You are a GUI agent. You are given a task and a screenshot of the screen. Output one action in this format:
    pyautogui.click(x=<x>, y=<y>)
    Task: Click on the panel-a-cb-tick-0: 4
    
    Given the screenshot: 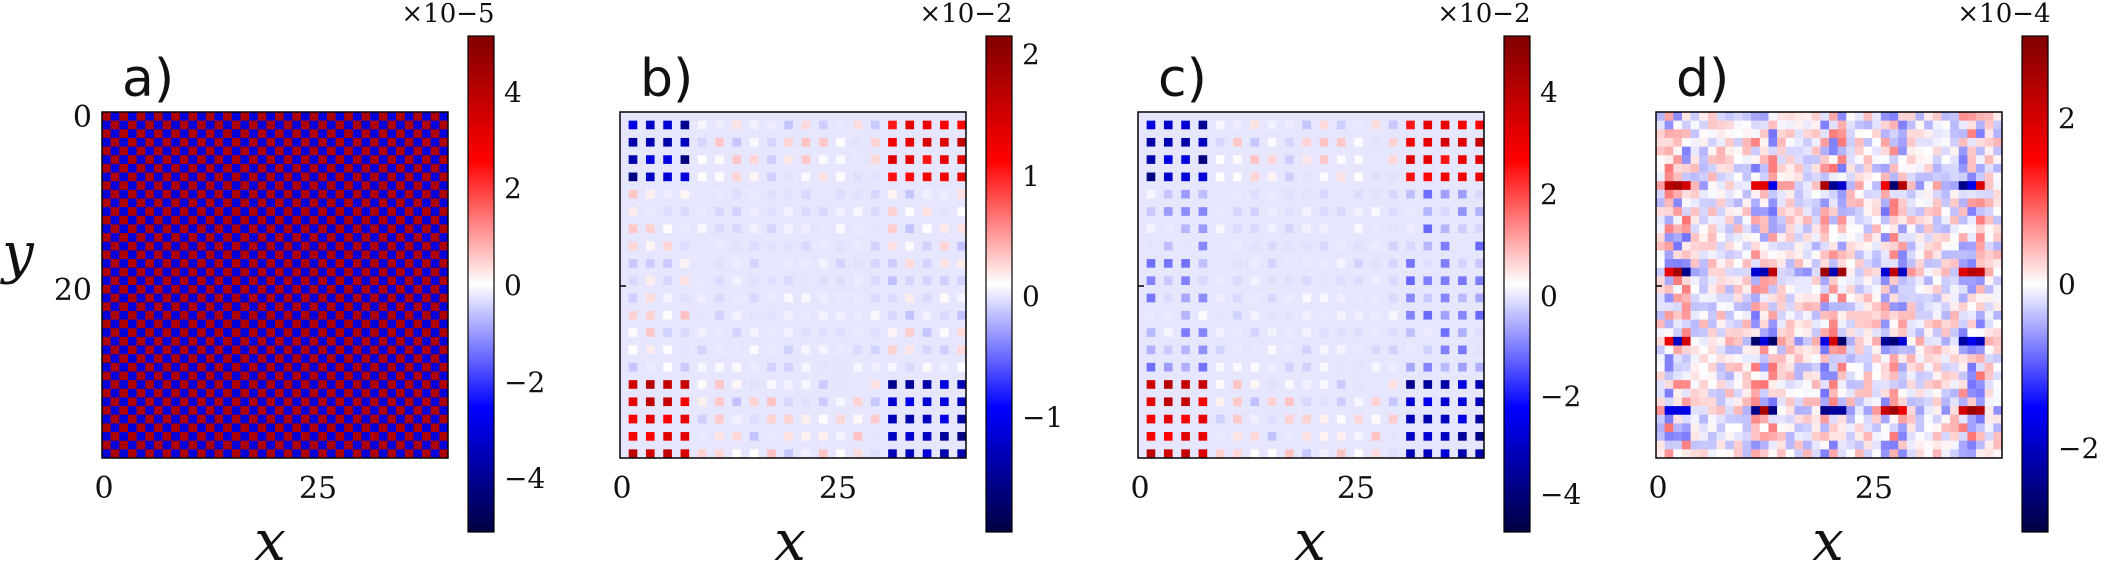 What is the action you would take?
    pyautogui.click(x=513, y=92)
    